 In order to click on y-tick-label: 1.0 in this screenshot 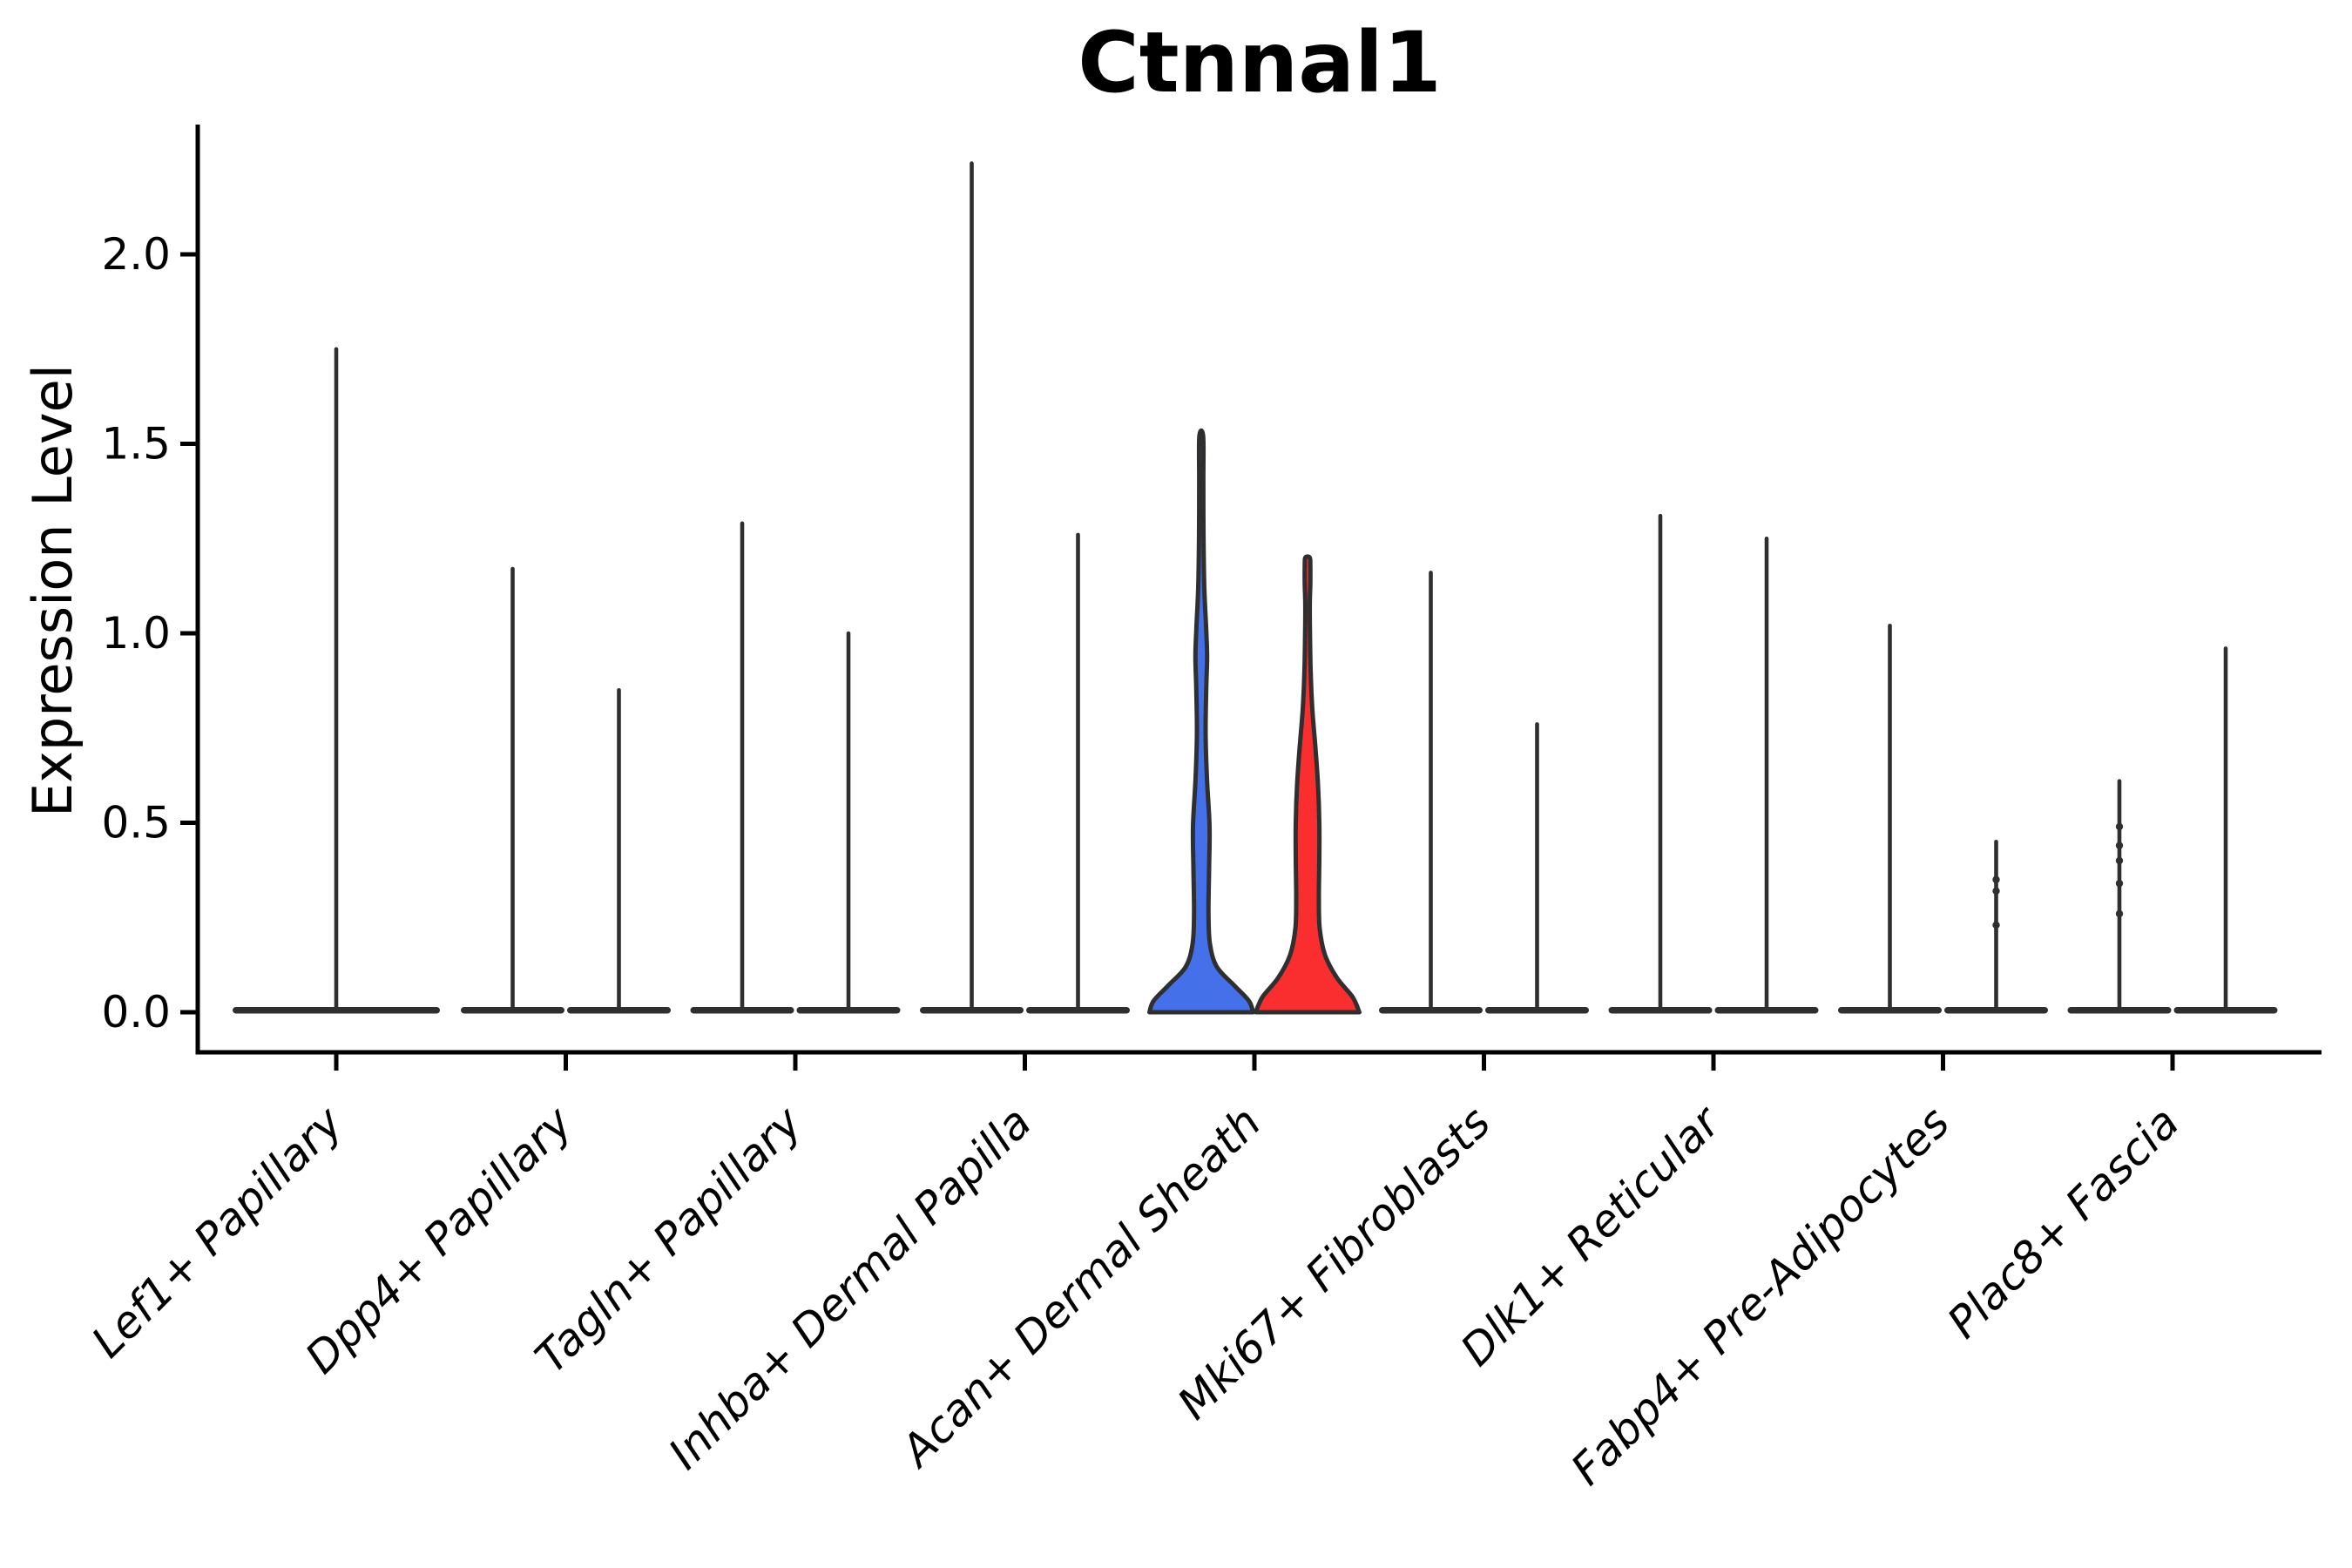, I will do `click(136, 633)`.